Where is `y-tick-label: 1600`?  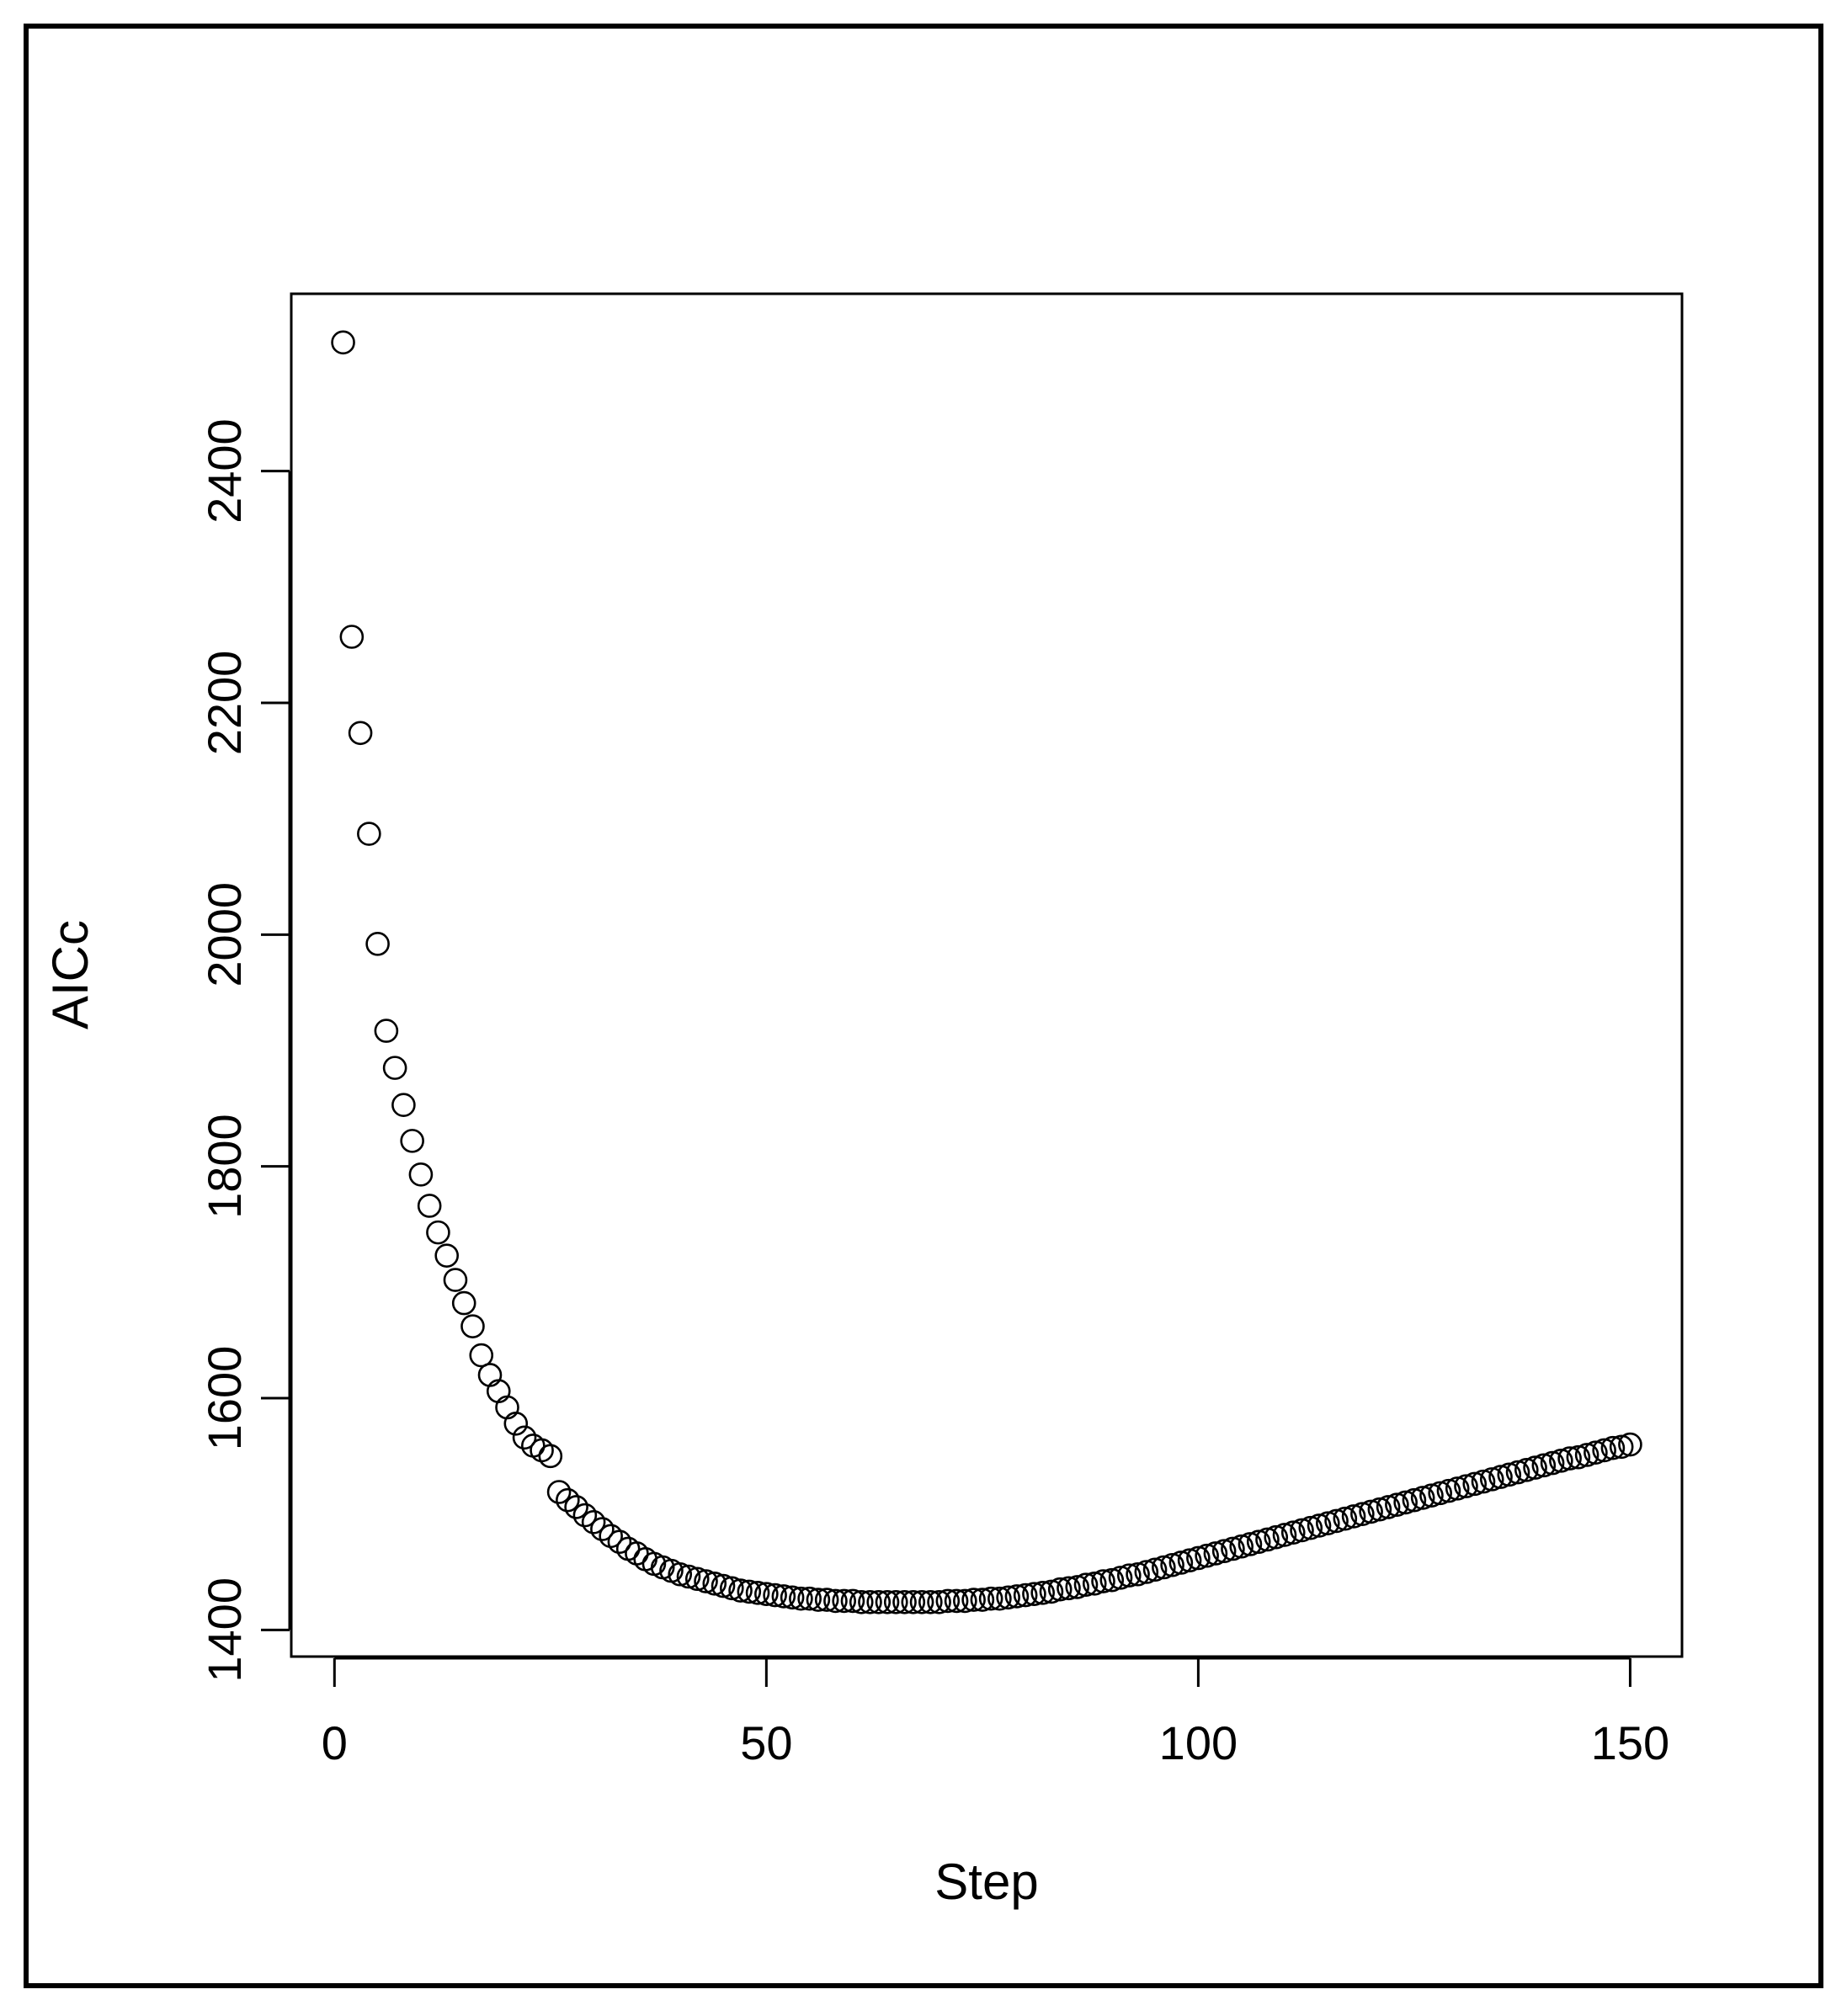
y-tick-label: 1600 is located at coordinates (225, 1399).